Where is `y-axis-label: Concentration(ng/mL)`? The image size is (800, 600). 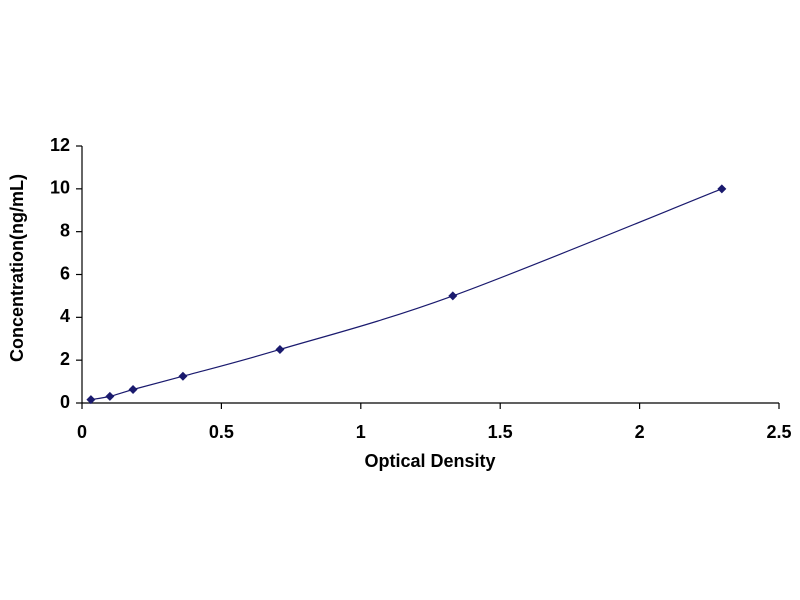 y-axis-label: Concentration(ng/mL) is located at coordinates (17, 268).